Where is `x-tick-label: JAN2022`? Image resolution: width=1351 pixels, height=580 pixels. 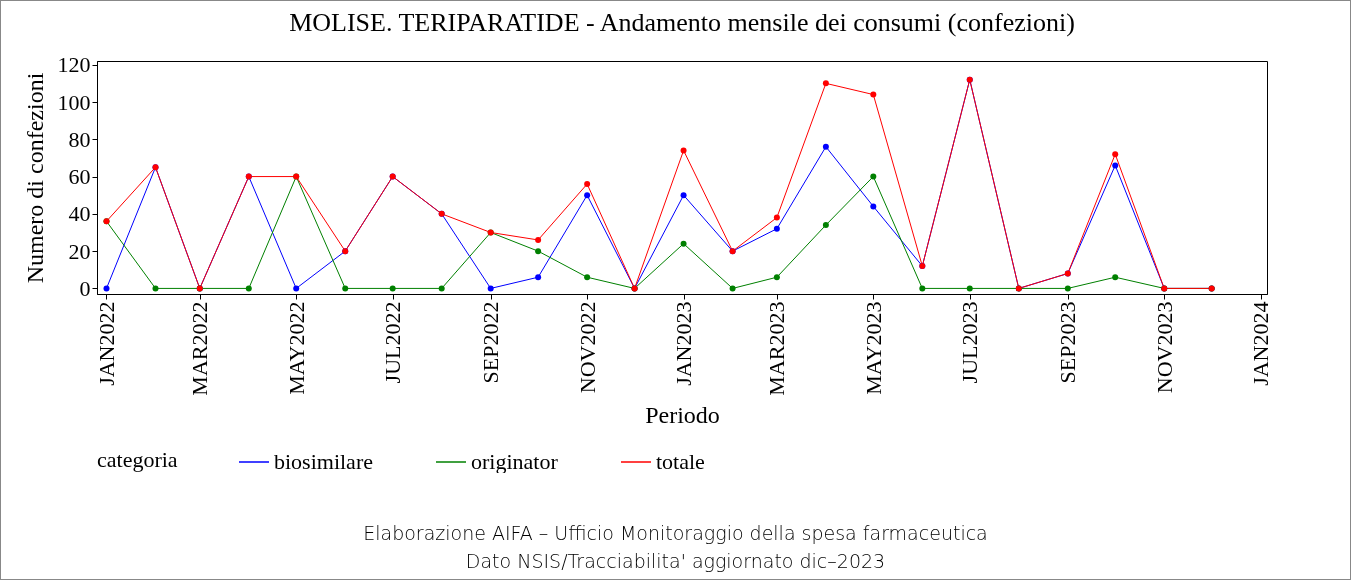
x-tick-label: JAN2022 is located at coordinates (106, 343).